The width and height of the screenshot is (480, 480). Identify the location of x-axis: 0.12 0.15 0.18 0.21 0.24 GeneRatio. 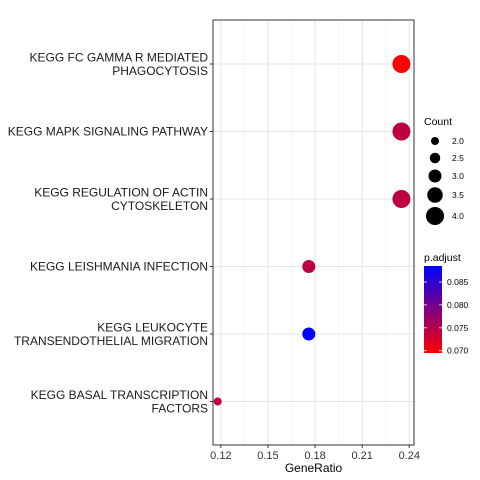
(315, 460).